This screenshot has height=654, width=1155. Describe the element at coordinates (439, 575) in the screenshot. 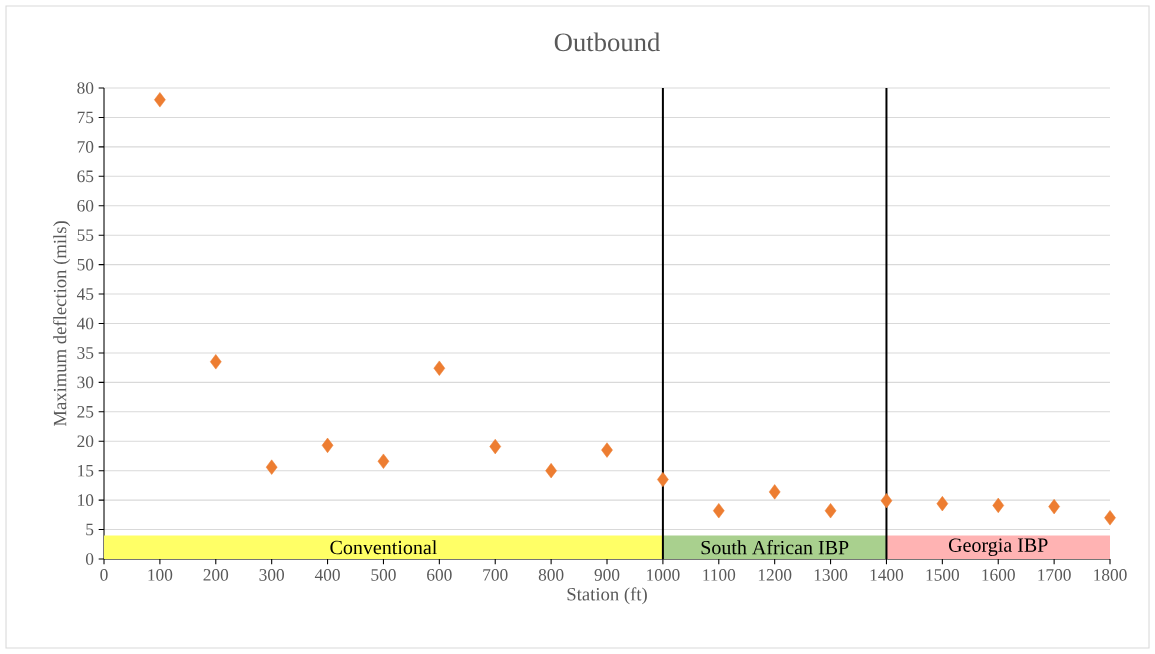

I see `x-tick-label: 600` at that location.